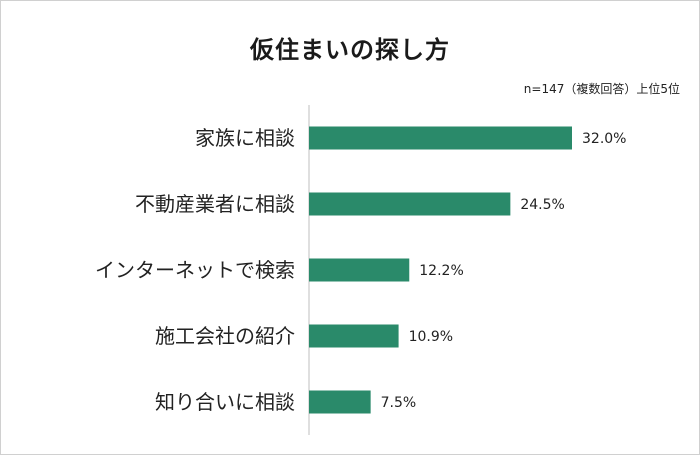 This screenshot has height=455, width=700. Describe the element at coordinates (245, 138) in the screenshot. I see `category-label-1: 家族に相談` at that location.